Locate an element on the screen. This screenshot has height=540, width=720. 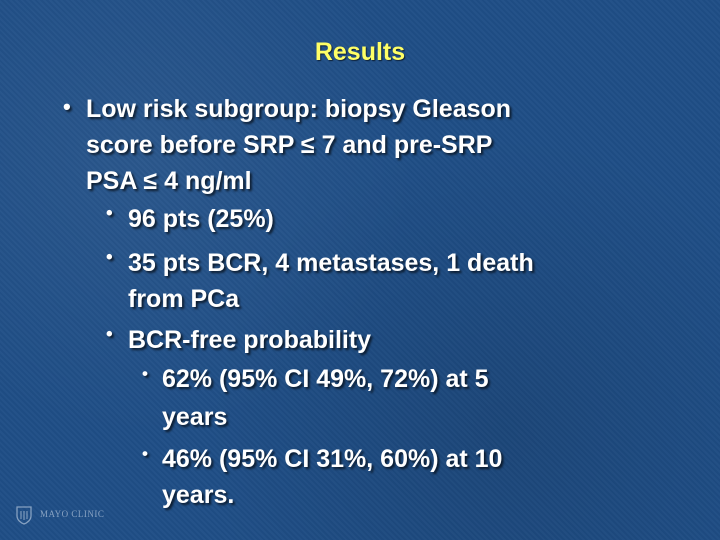
bullet-1-line-3: PSA ≤ 4 ng/ml is located at coordinates (169, 181).